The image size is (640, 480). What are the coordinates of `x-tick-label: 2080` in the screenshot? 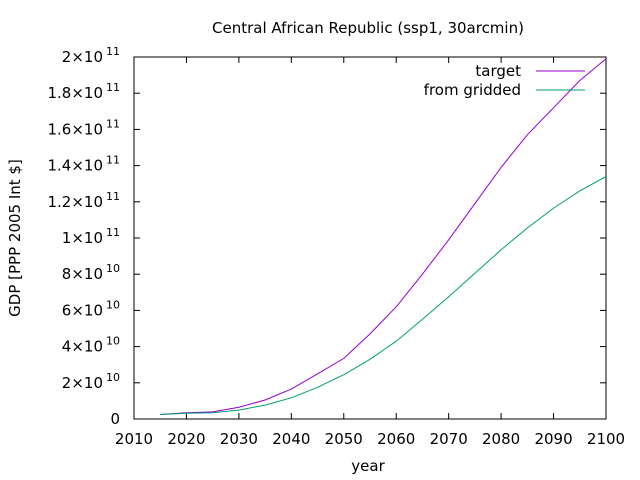 It's located at (501, 439).